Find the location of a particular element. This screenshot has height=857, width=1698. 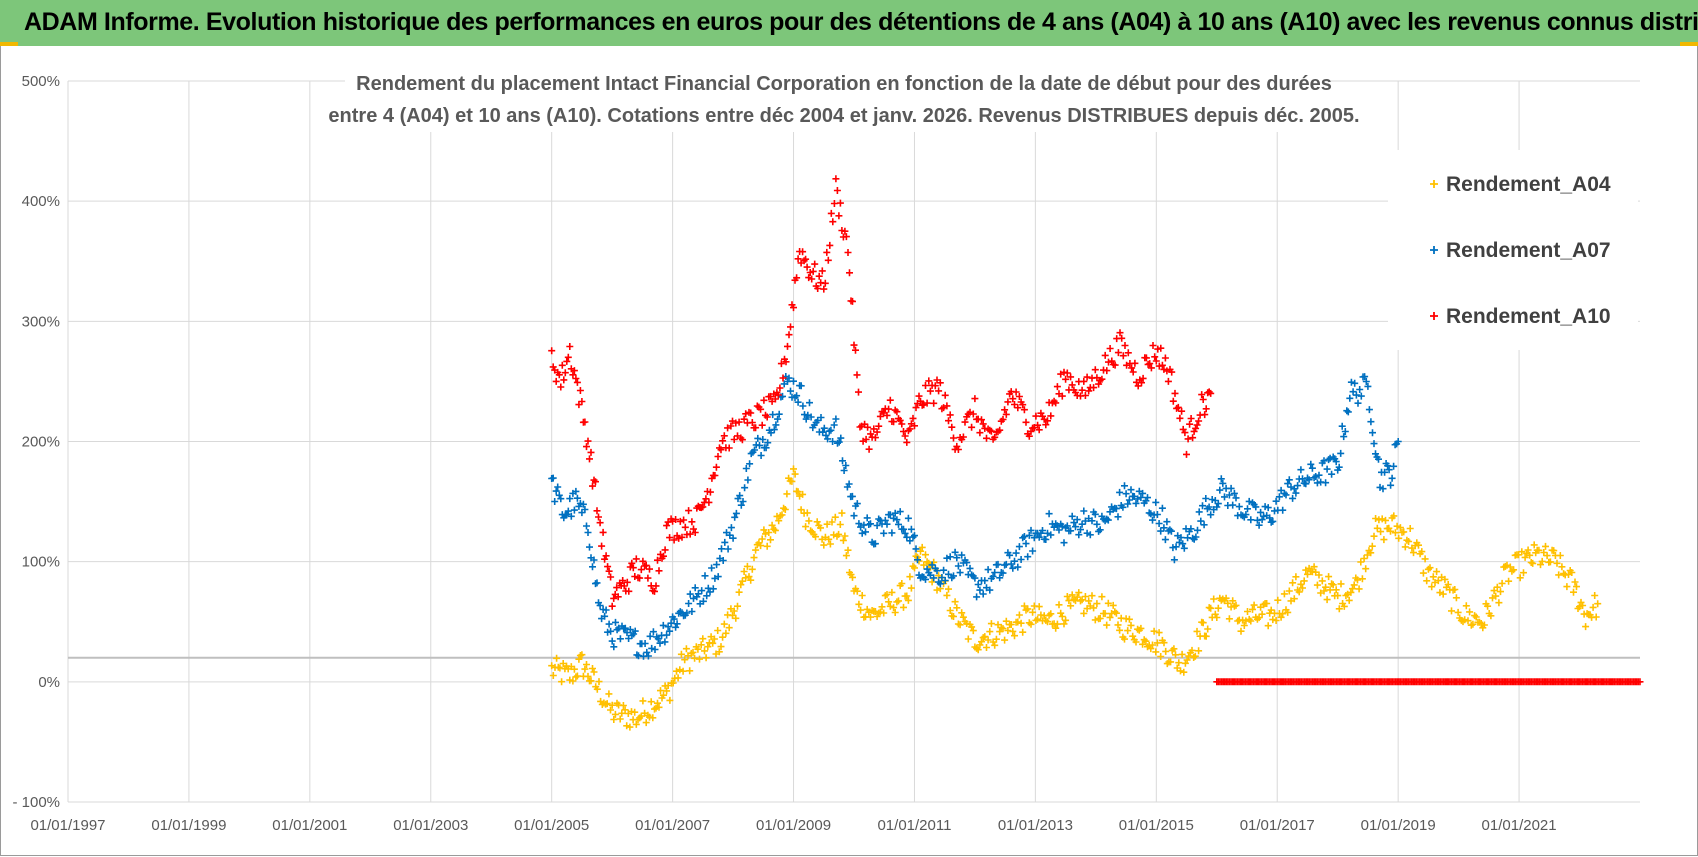

x-tick-label: 01/01/1997 is located at coordinates (67, 825).